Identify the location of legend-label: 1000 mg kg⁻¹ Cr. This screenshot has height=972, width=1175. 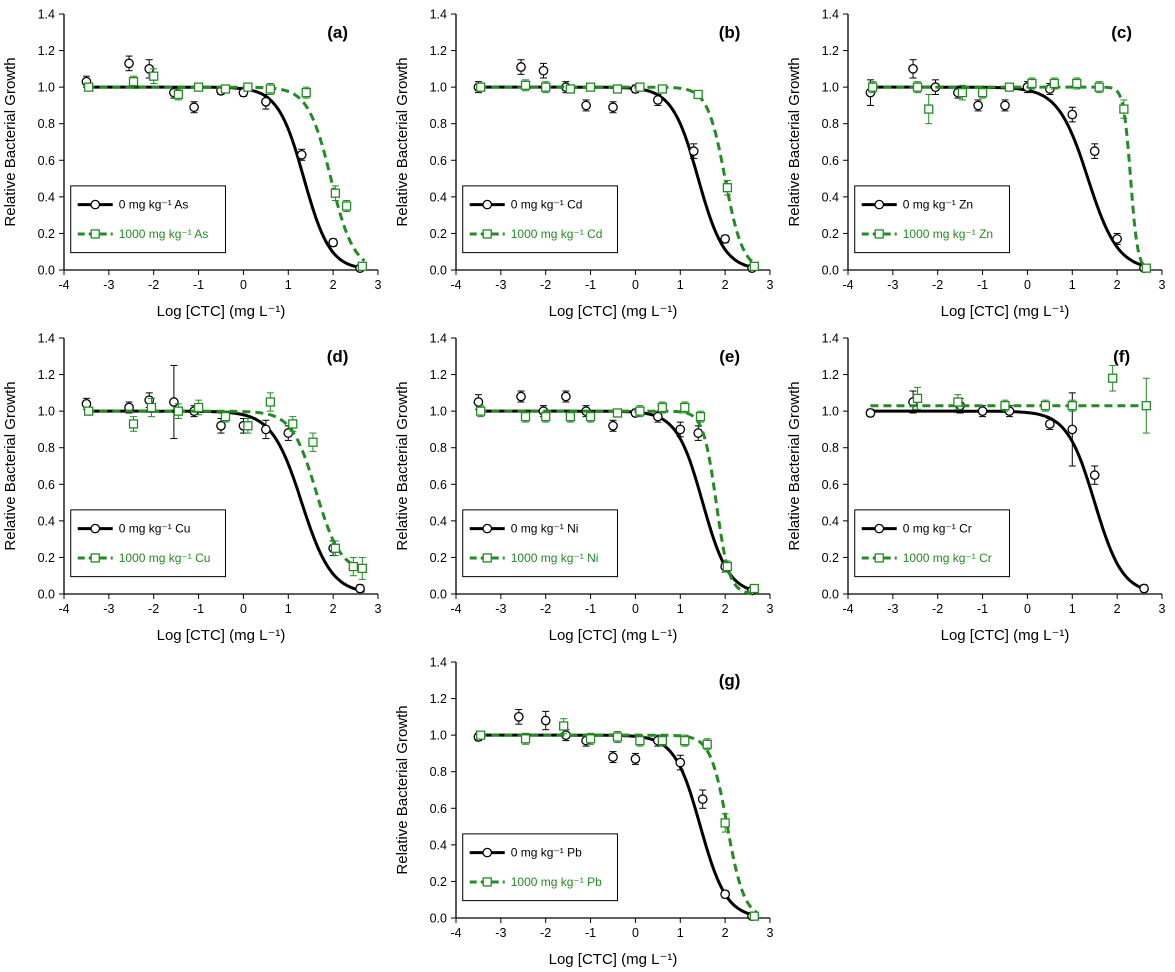
(947, 558).